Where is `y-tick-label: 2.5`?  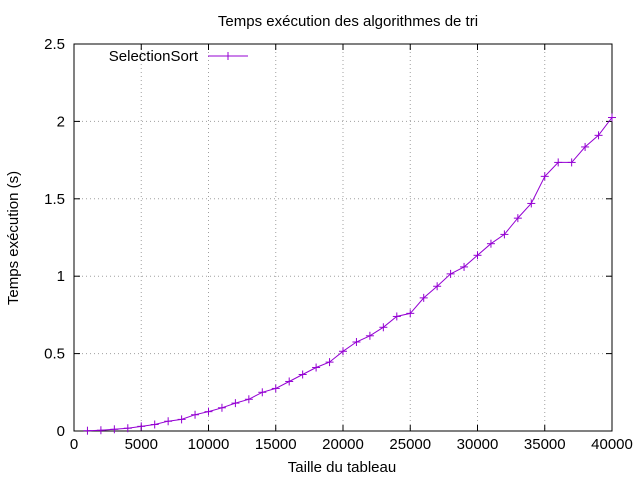
y-tick-label: 2.5 is located at coordinates (54, 44).